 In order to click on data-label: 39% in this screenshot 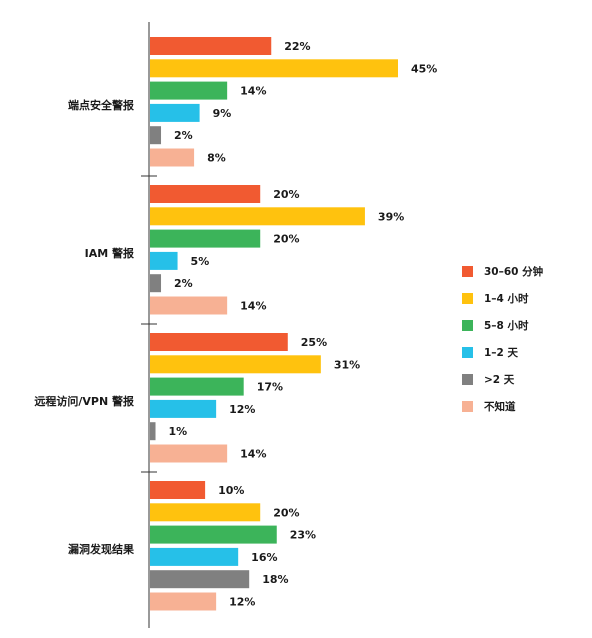, I will do `click(391, 216)`.